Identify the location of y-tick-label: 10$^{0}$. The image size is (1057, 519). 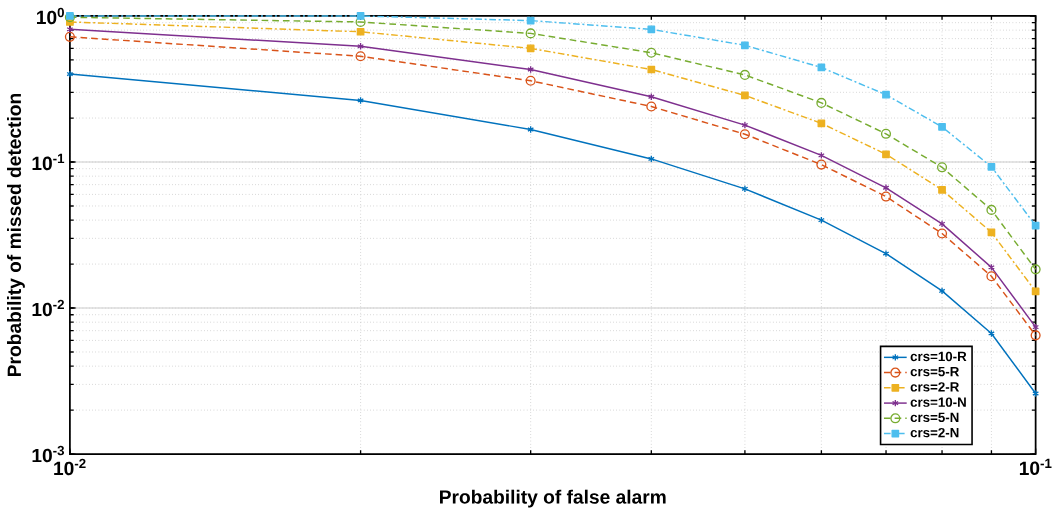
(50, 16).